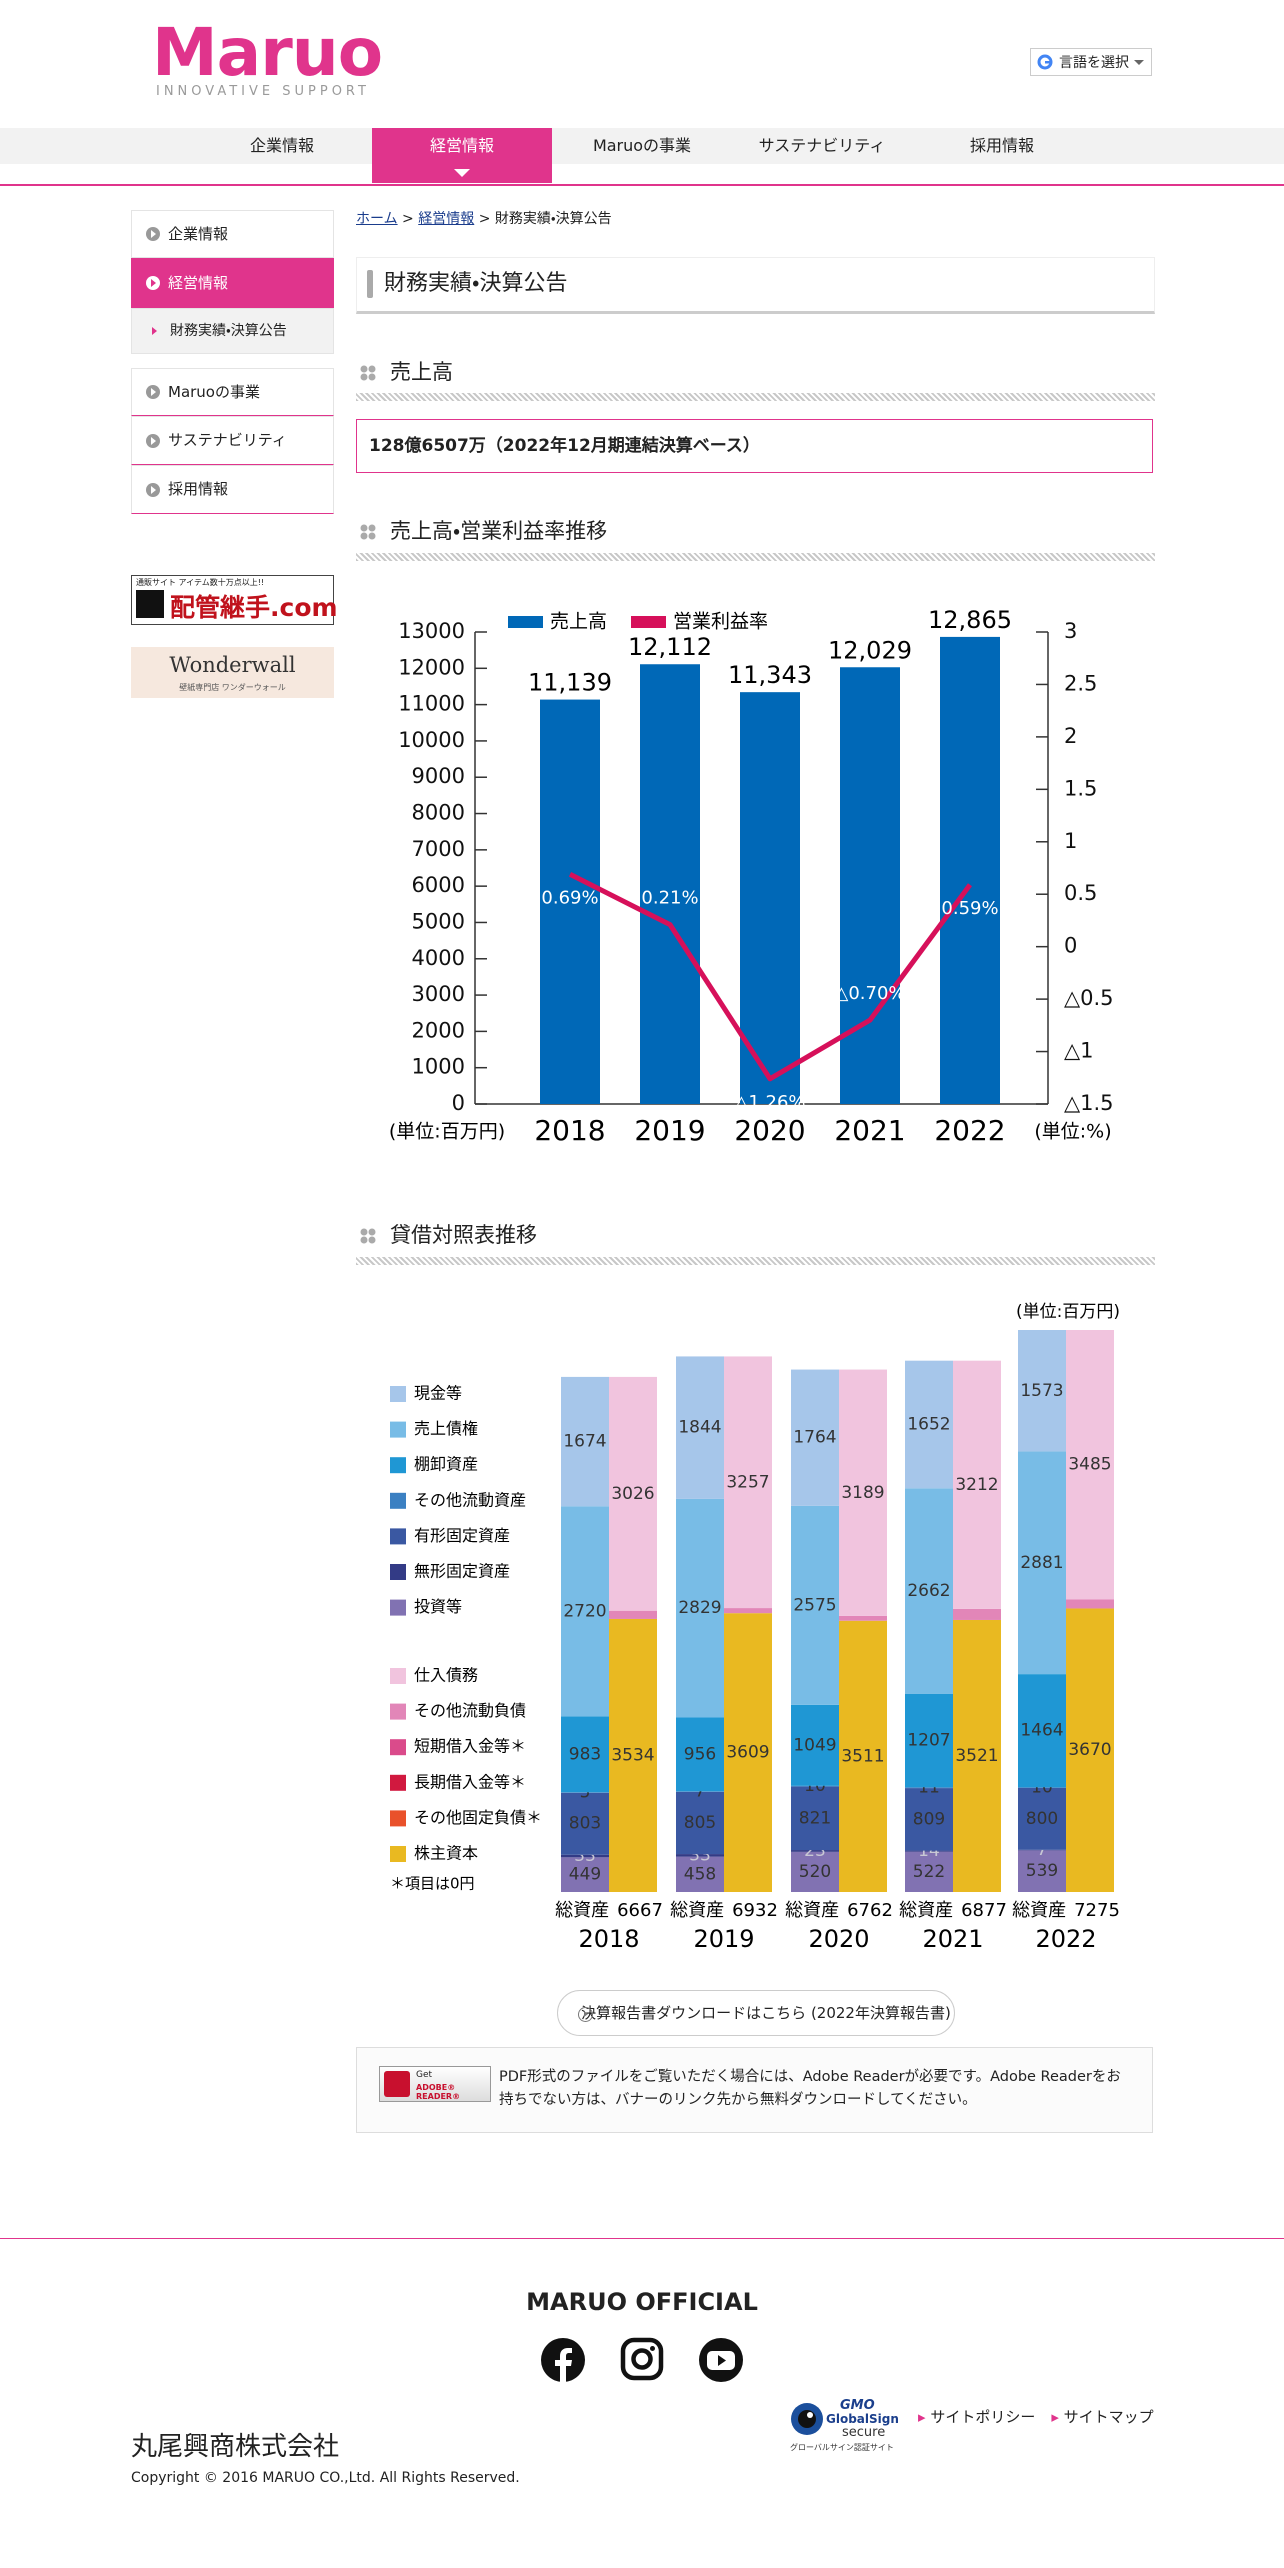 The height and width of the screenshot is (2568, 1284). Describe the element at coordinates (438, 958) in the screenshot. I see `y-tick-label: 4000` at that location.